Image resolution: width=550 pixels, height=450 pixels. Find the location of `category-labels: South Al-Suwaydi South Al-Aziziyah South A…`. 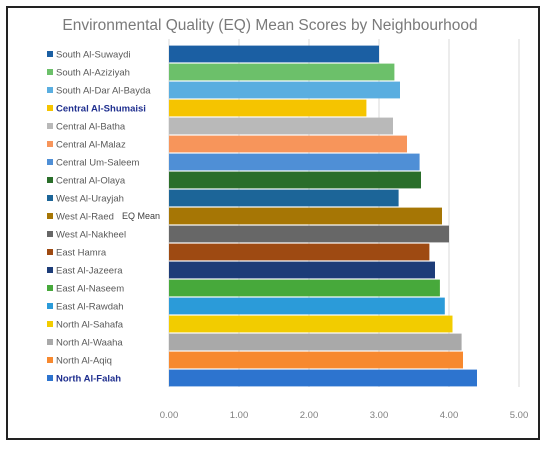

category-labels: South Al-Suwaydi South Al-Aziziyah South A… is located at coordinates (99, 216).